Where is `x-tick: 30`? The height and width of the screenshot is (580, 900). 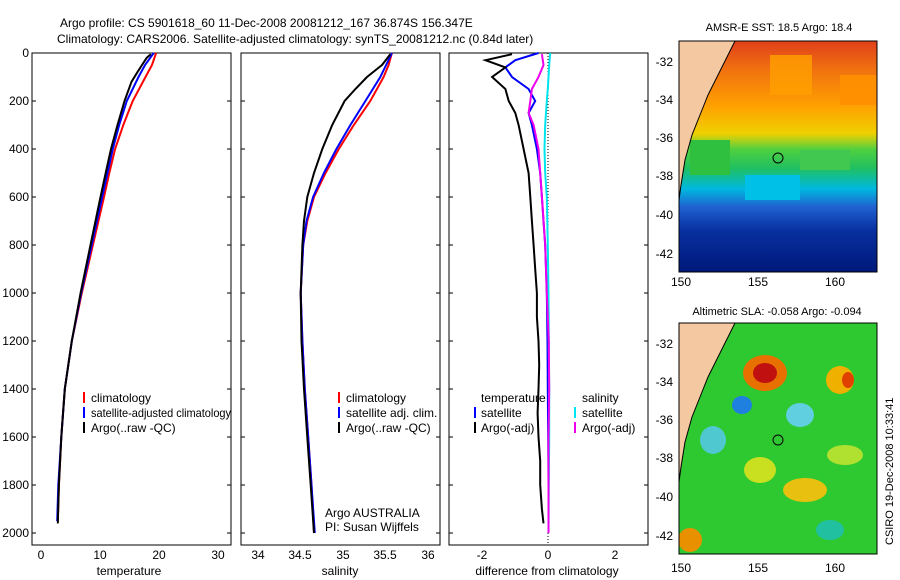 x-tick: 30 is located at coordinates (218, 555).